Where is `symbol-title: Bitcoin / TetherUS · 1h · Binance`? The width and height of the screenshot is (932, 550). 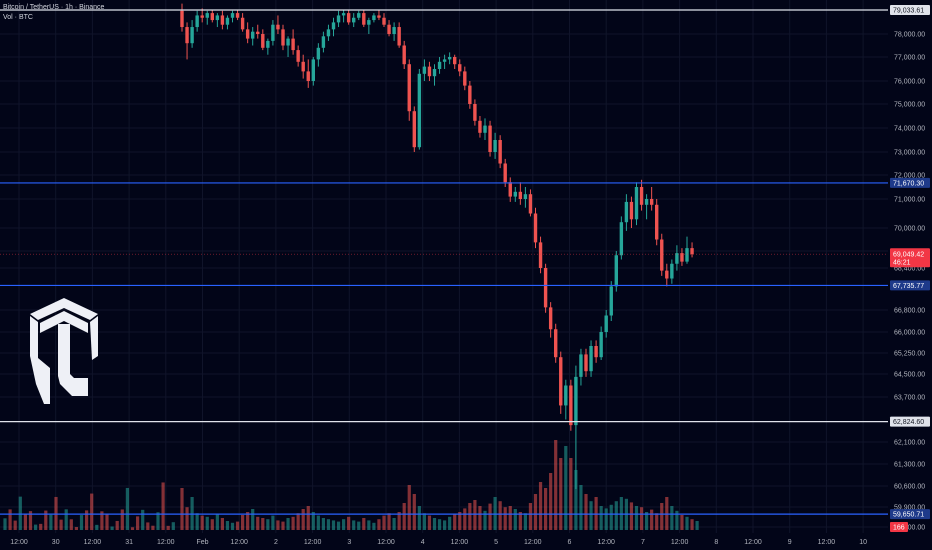
symbol-title: Bitcoin / TetherUS · 1h · Binance is located at coordinates (54, 7).